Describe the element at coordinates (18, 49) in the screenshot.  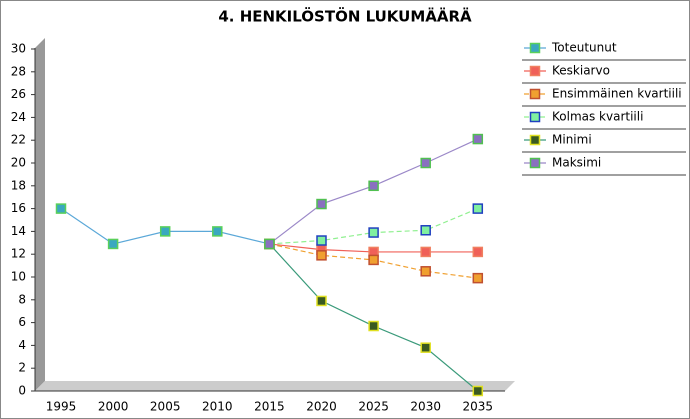
I see `y-tick-label: 30` at that location.